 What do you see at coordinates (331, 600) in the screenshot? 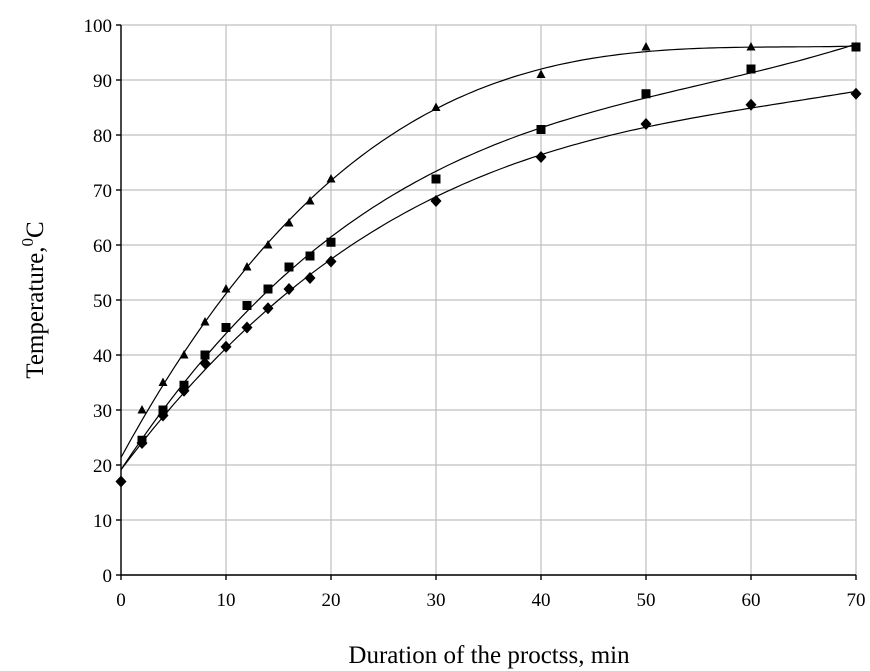
I see `x-tick-label: 20` at bounding box center [331, 600].